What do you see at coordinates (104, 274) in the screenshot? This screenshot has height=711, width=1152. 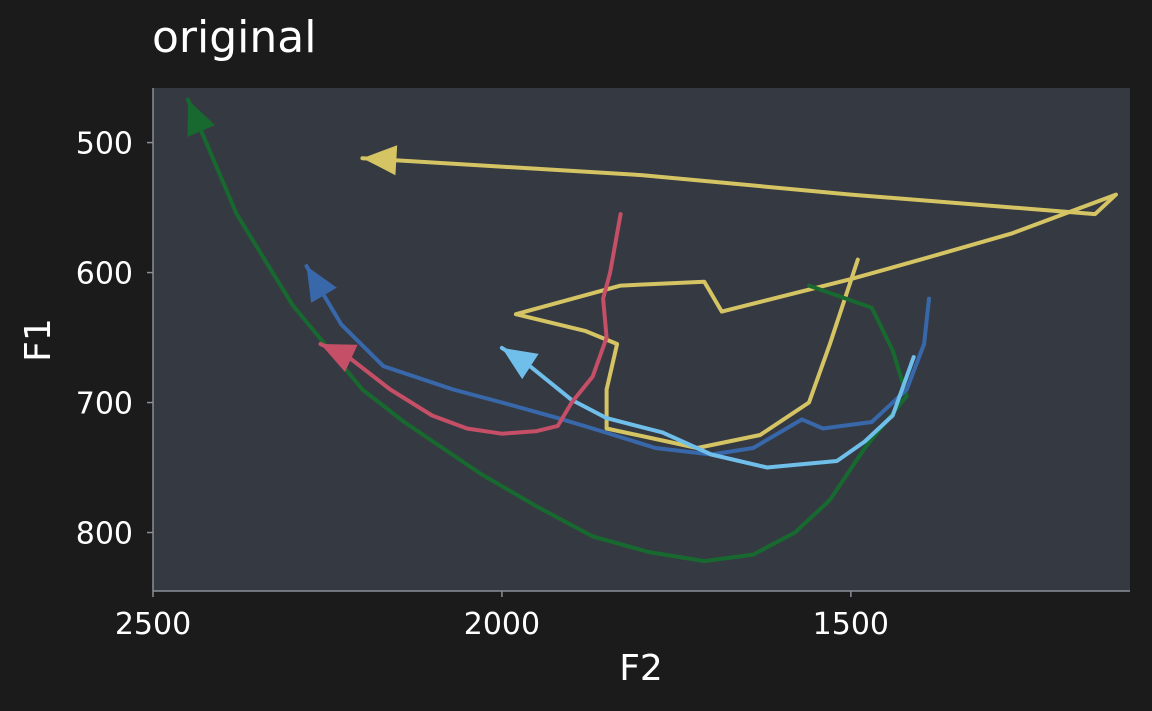 I see `y-tick-label-1: 600` at bounding box center [104, 274].